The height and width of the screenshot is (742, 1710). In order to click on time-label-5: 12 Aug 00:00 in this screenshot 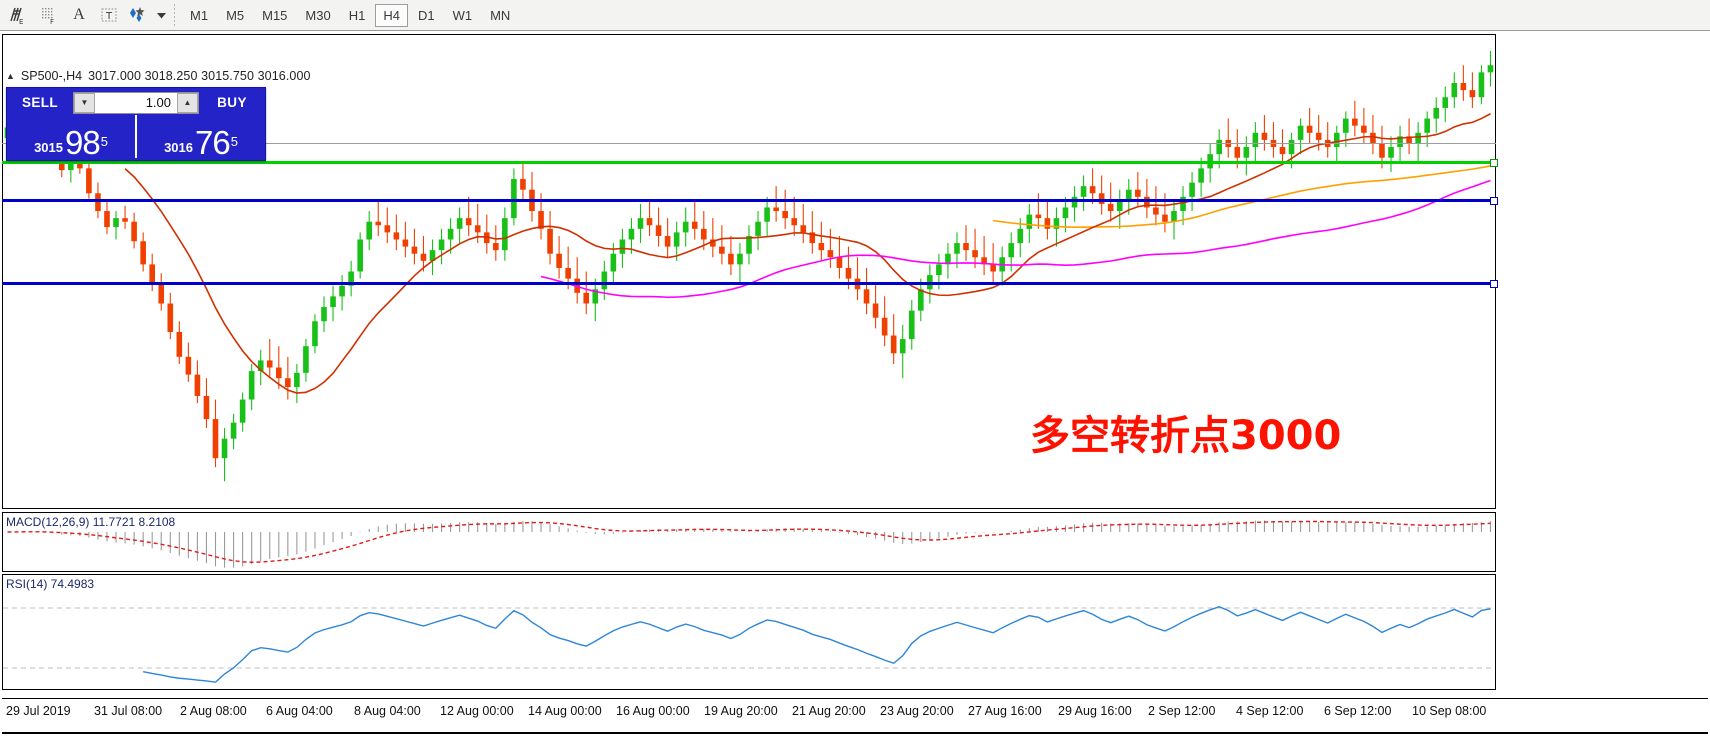, I will do `click(477, 711)`.